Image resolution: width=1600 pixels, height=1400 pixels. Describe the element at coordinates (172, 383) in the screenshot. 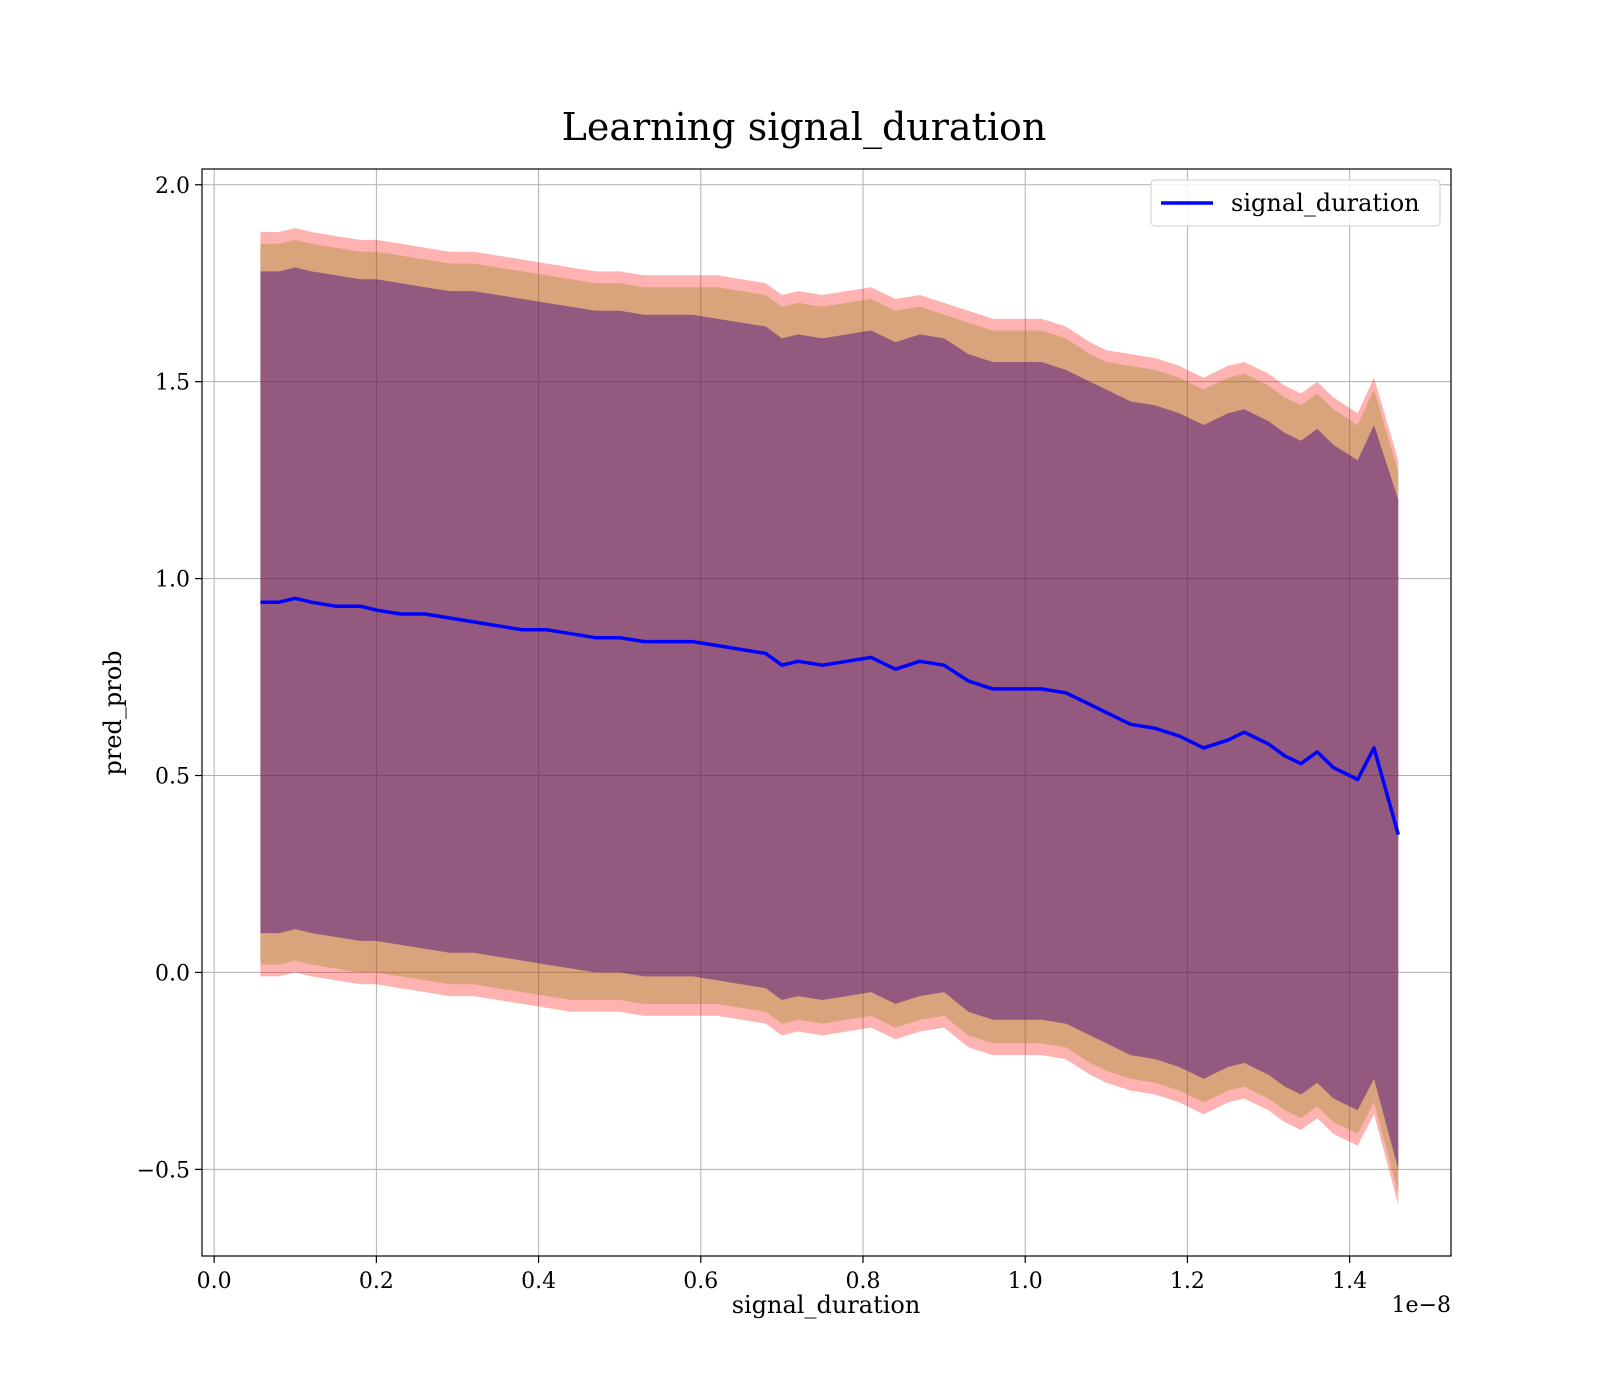

I see `y-tick-label: 1.5` at that location.